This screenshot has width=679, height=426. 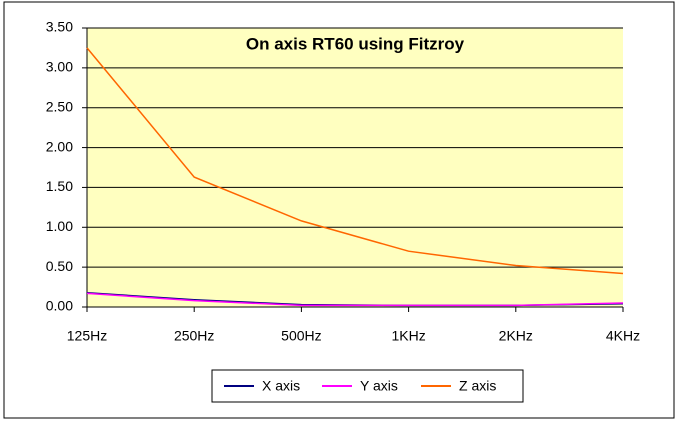 I want to click on y-tick-label: 3.00, so click(x=59, y=67).